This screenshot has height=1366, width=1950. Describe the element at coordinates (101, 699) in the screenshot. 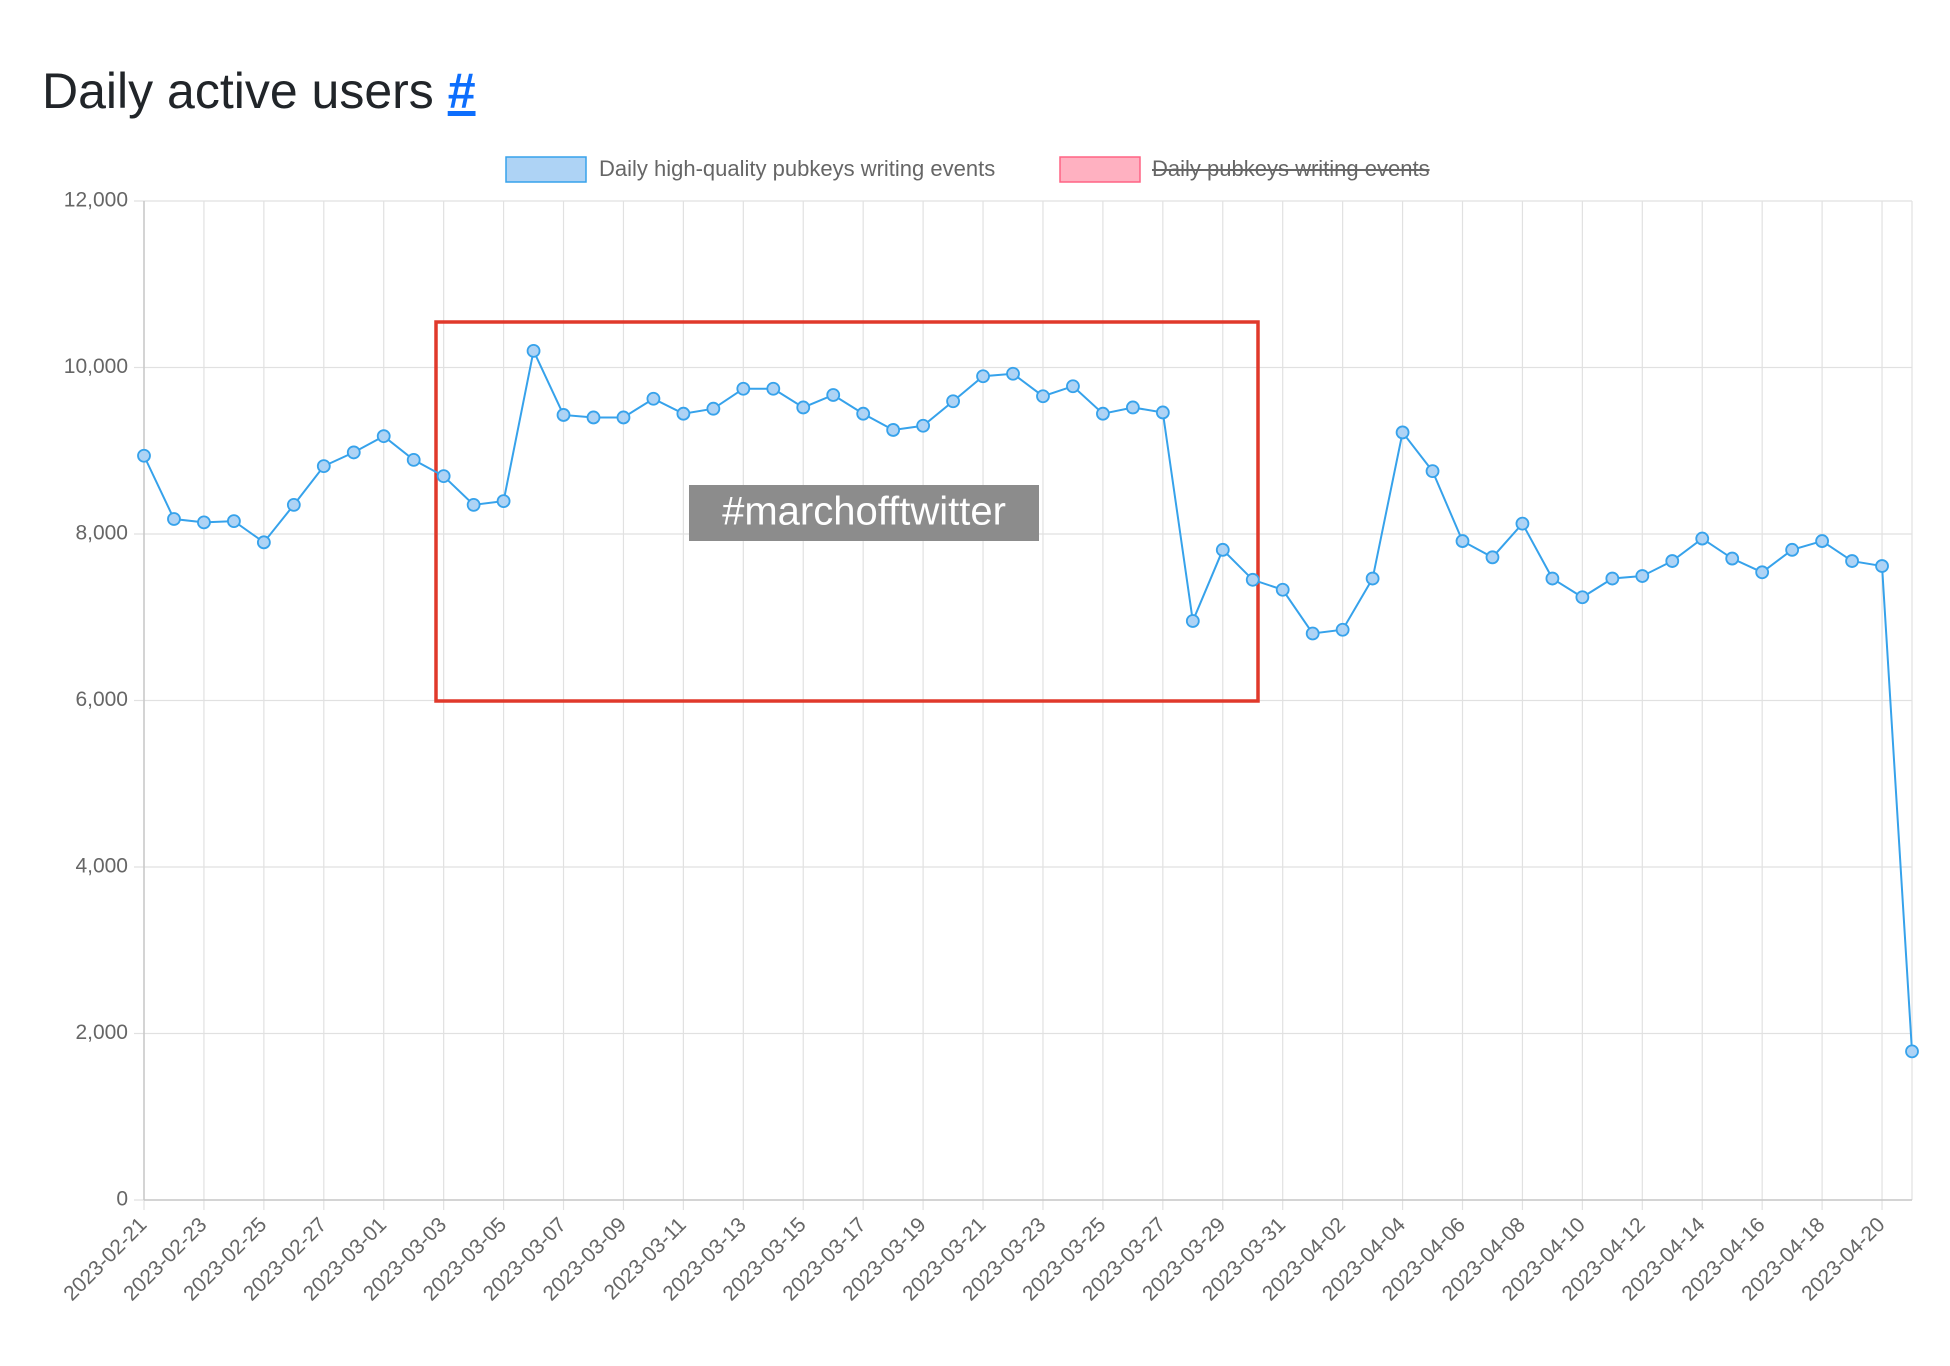

I see `y-tick-label: 6,000` at that location.